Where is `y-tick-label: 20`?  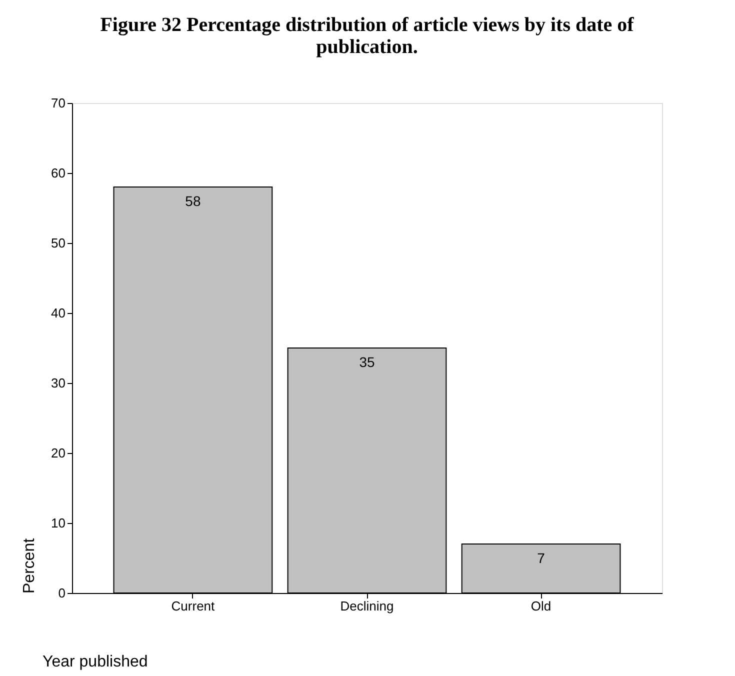 y-tick-label: 20 is located at coordinates (58, 453).